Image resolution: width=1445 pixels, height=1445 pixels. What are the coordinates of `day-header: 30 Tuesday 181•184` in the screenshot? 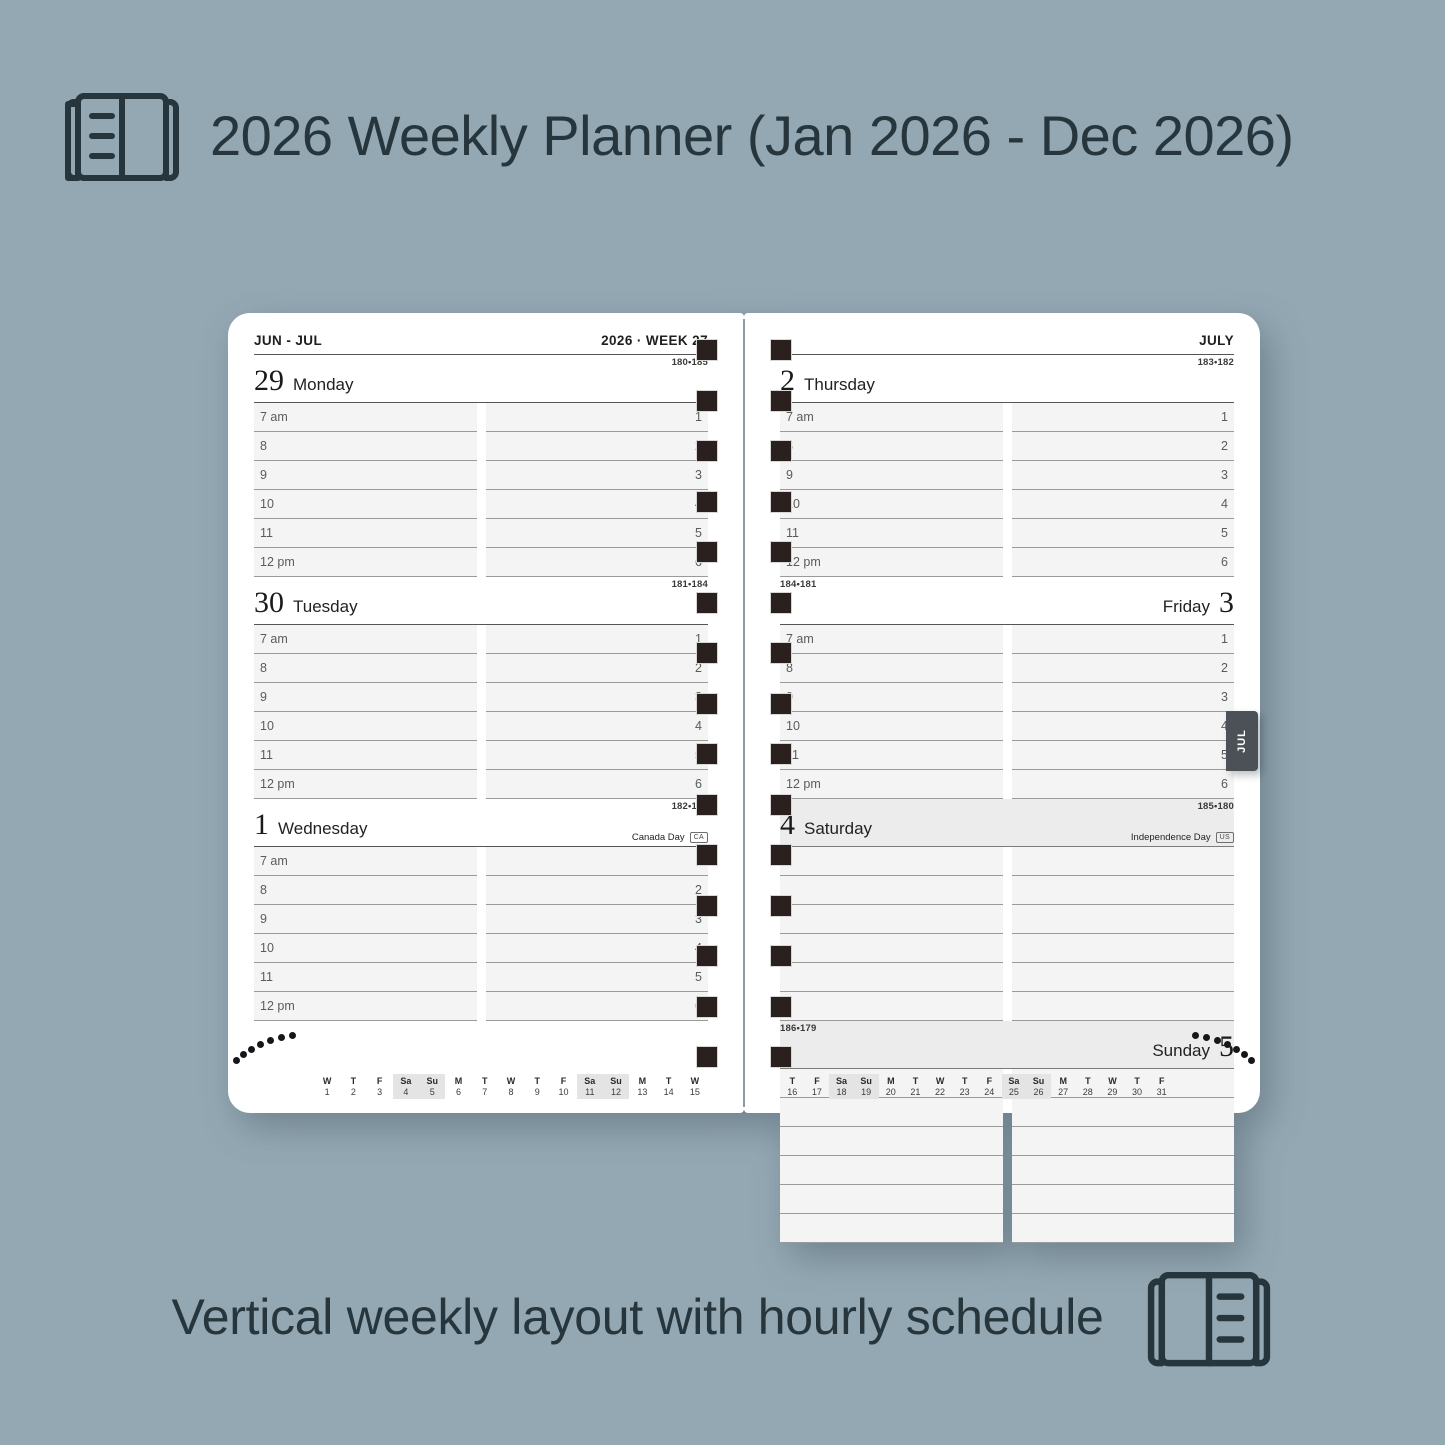 It's located at (481, 601).